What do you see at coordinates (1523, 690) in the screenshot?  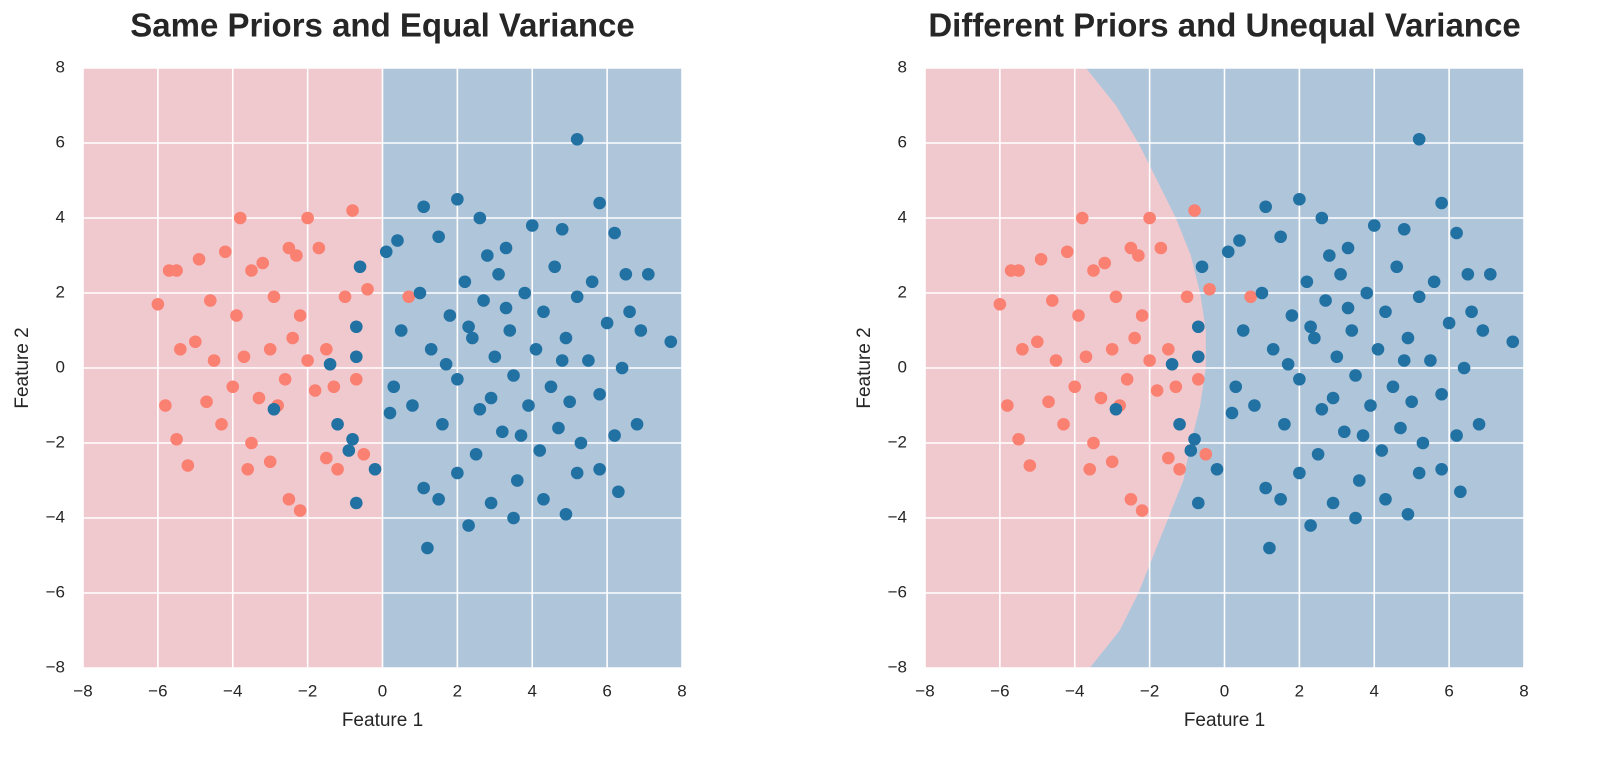 I see `x-tick-label: 8` at bounding box center [1523, 690].